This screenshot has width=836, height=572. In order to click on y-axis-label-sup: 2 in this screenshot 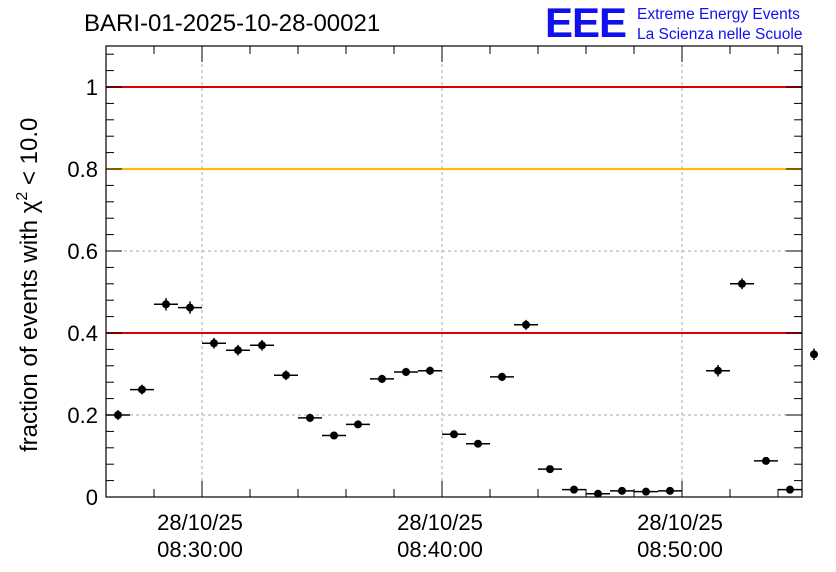, I will do `click(22, 196)`.